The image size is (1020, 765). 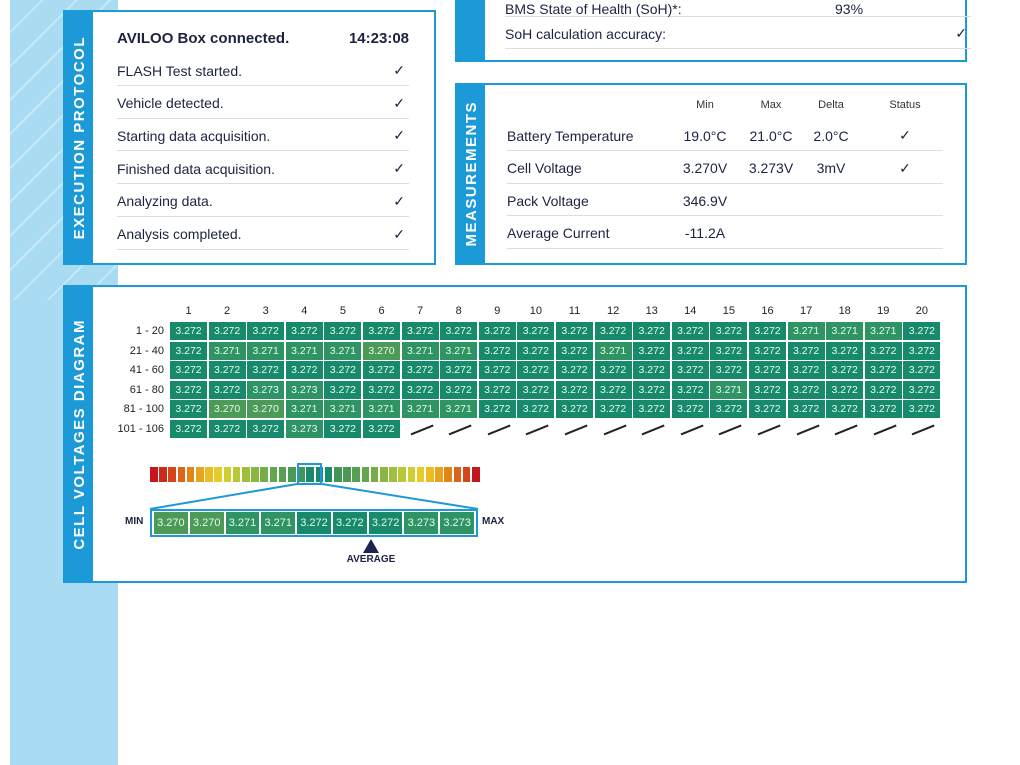 What do you see at coordinates (725, 234) in the screenshot?
I see `measurement-row: Average Current -11.2A` at bounding box center [725, 234].